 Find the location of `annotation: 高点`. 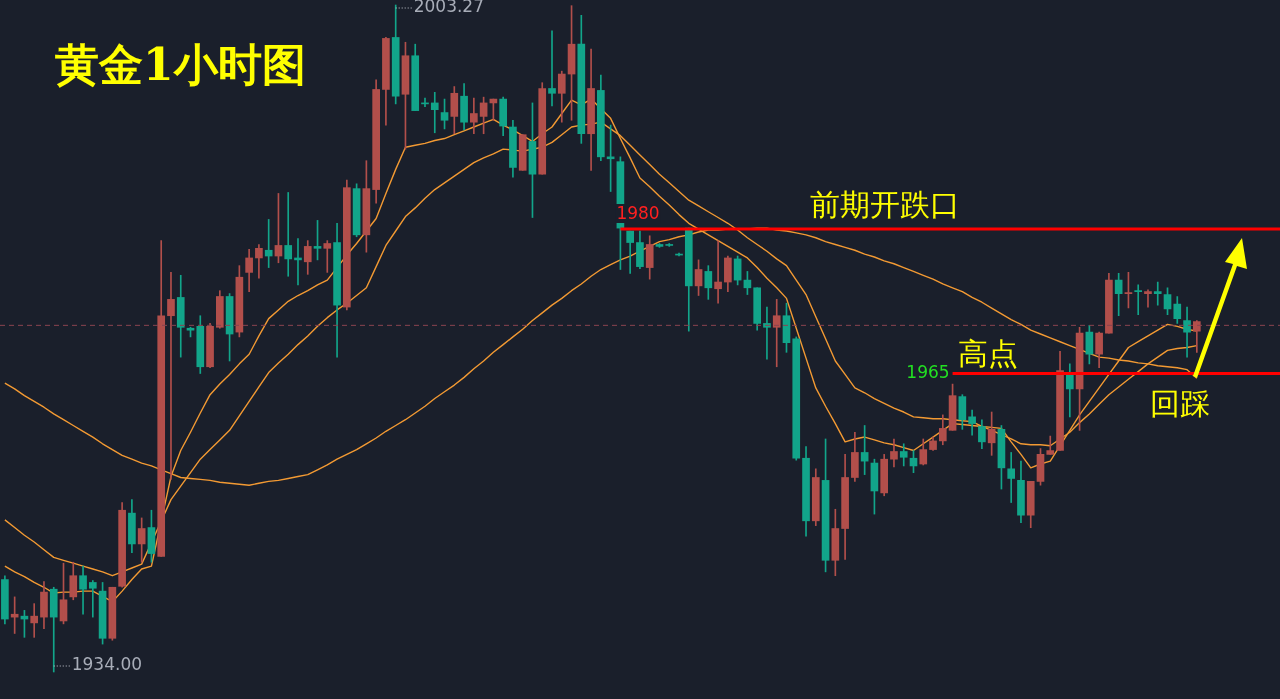

annotation: 高点 is located at coordinates (988, 353).